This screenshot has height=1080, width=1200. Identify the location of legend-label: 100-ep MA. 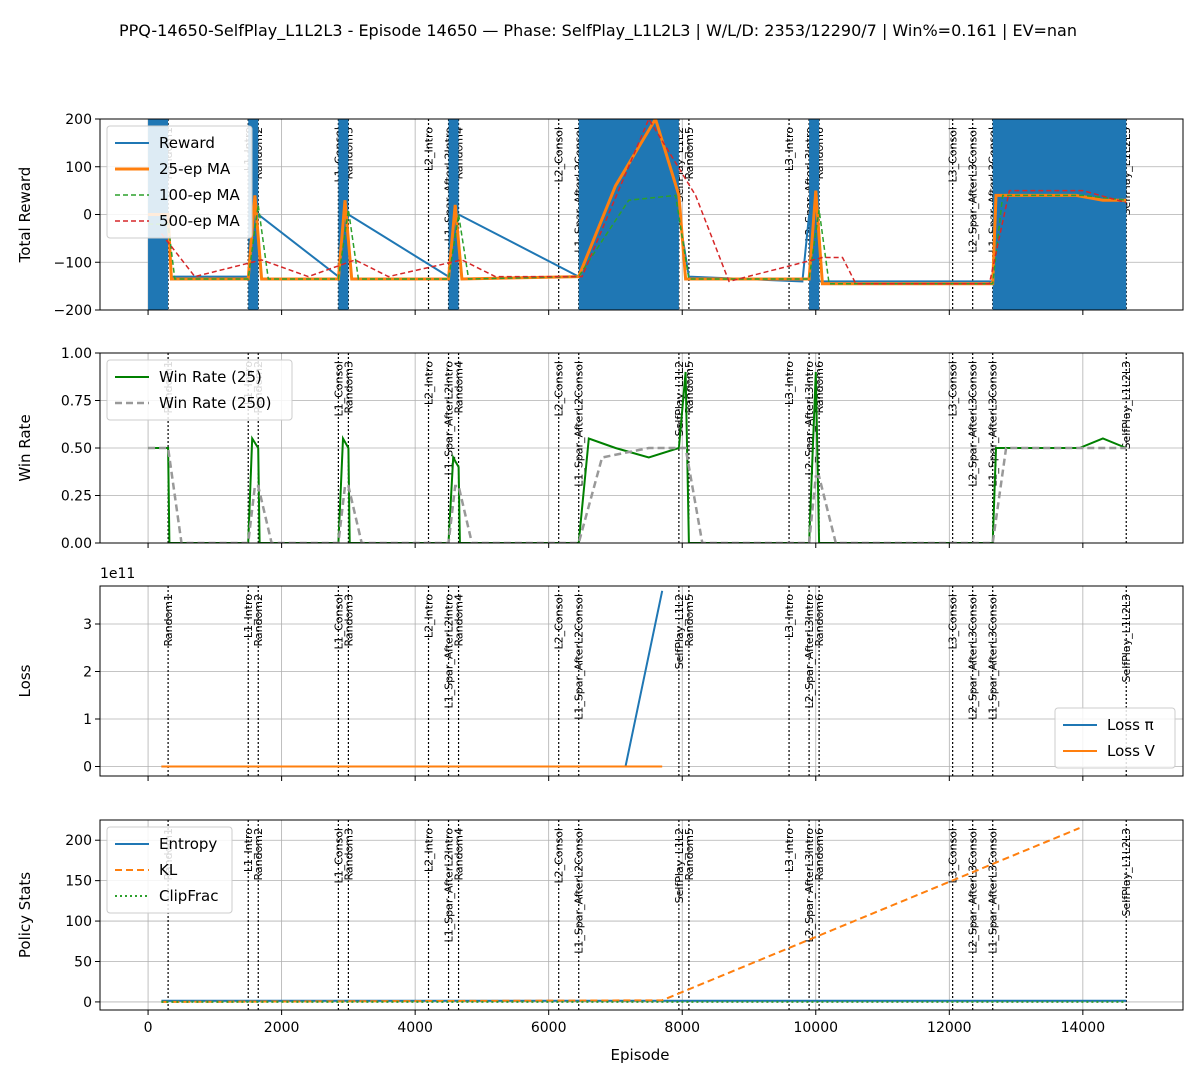
(200, 195).